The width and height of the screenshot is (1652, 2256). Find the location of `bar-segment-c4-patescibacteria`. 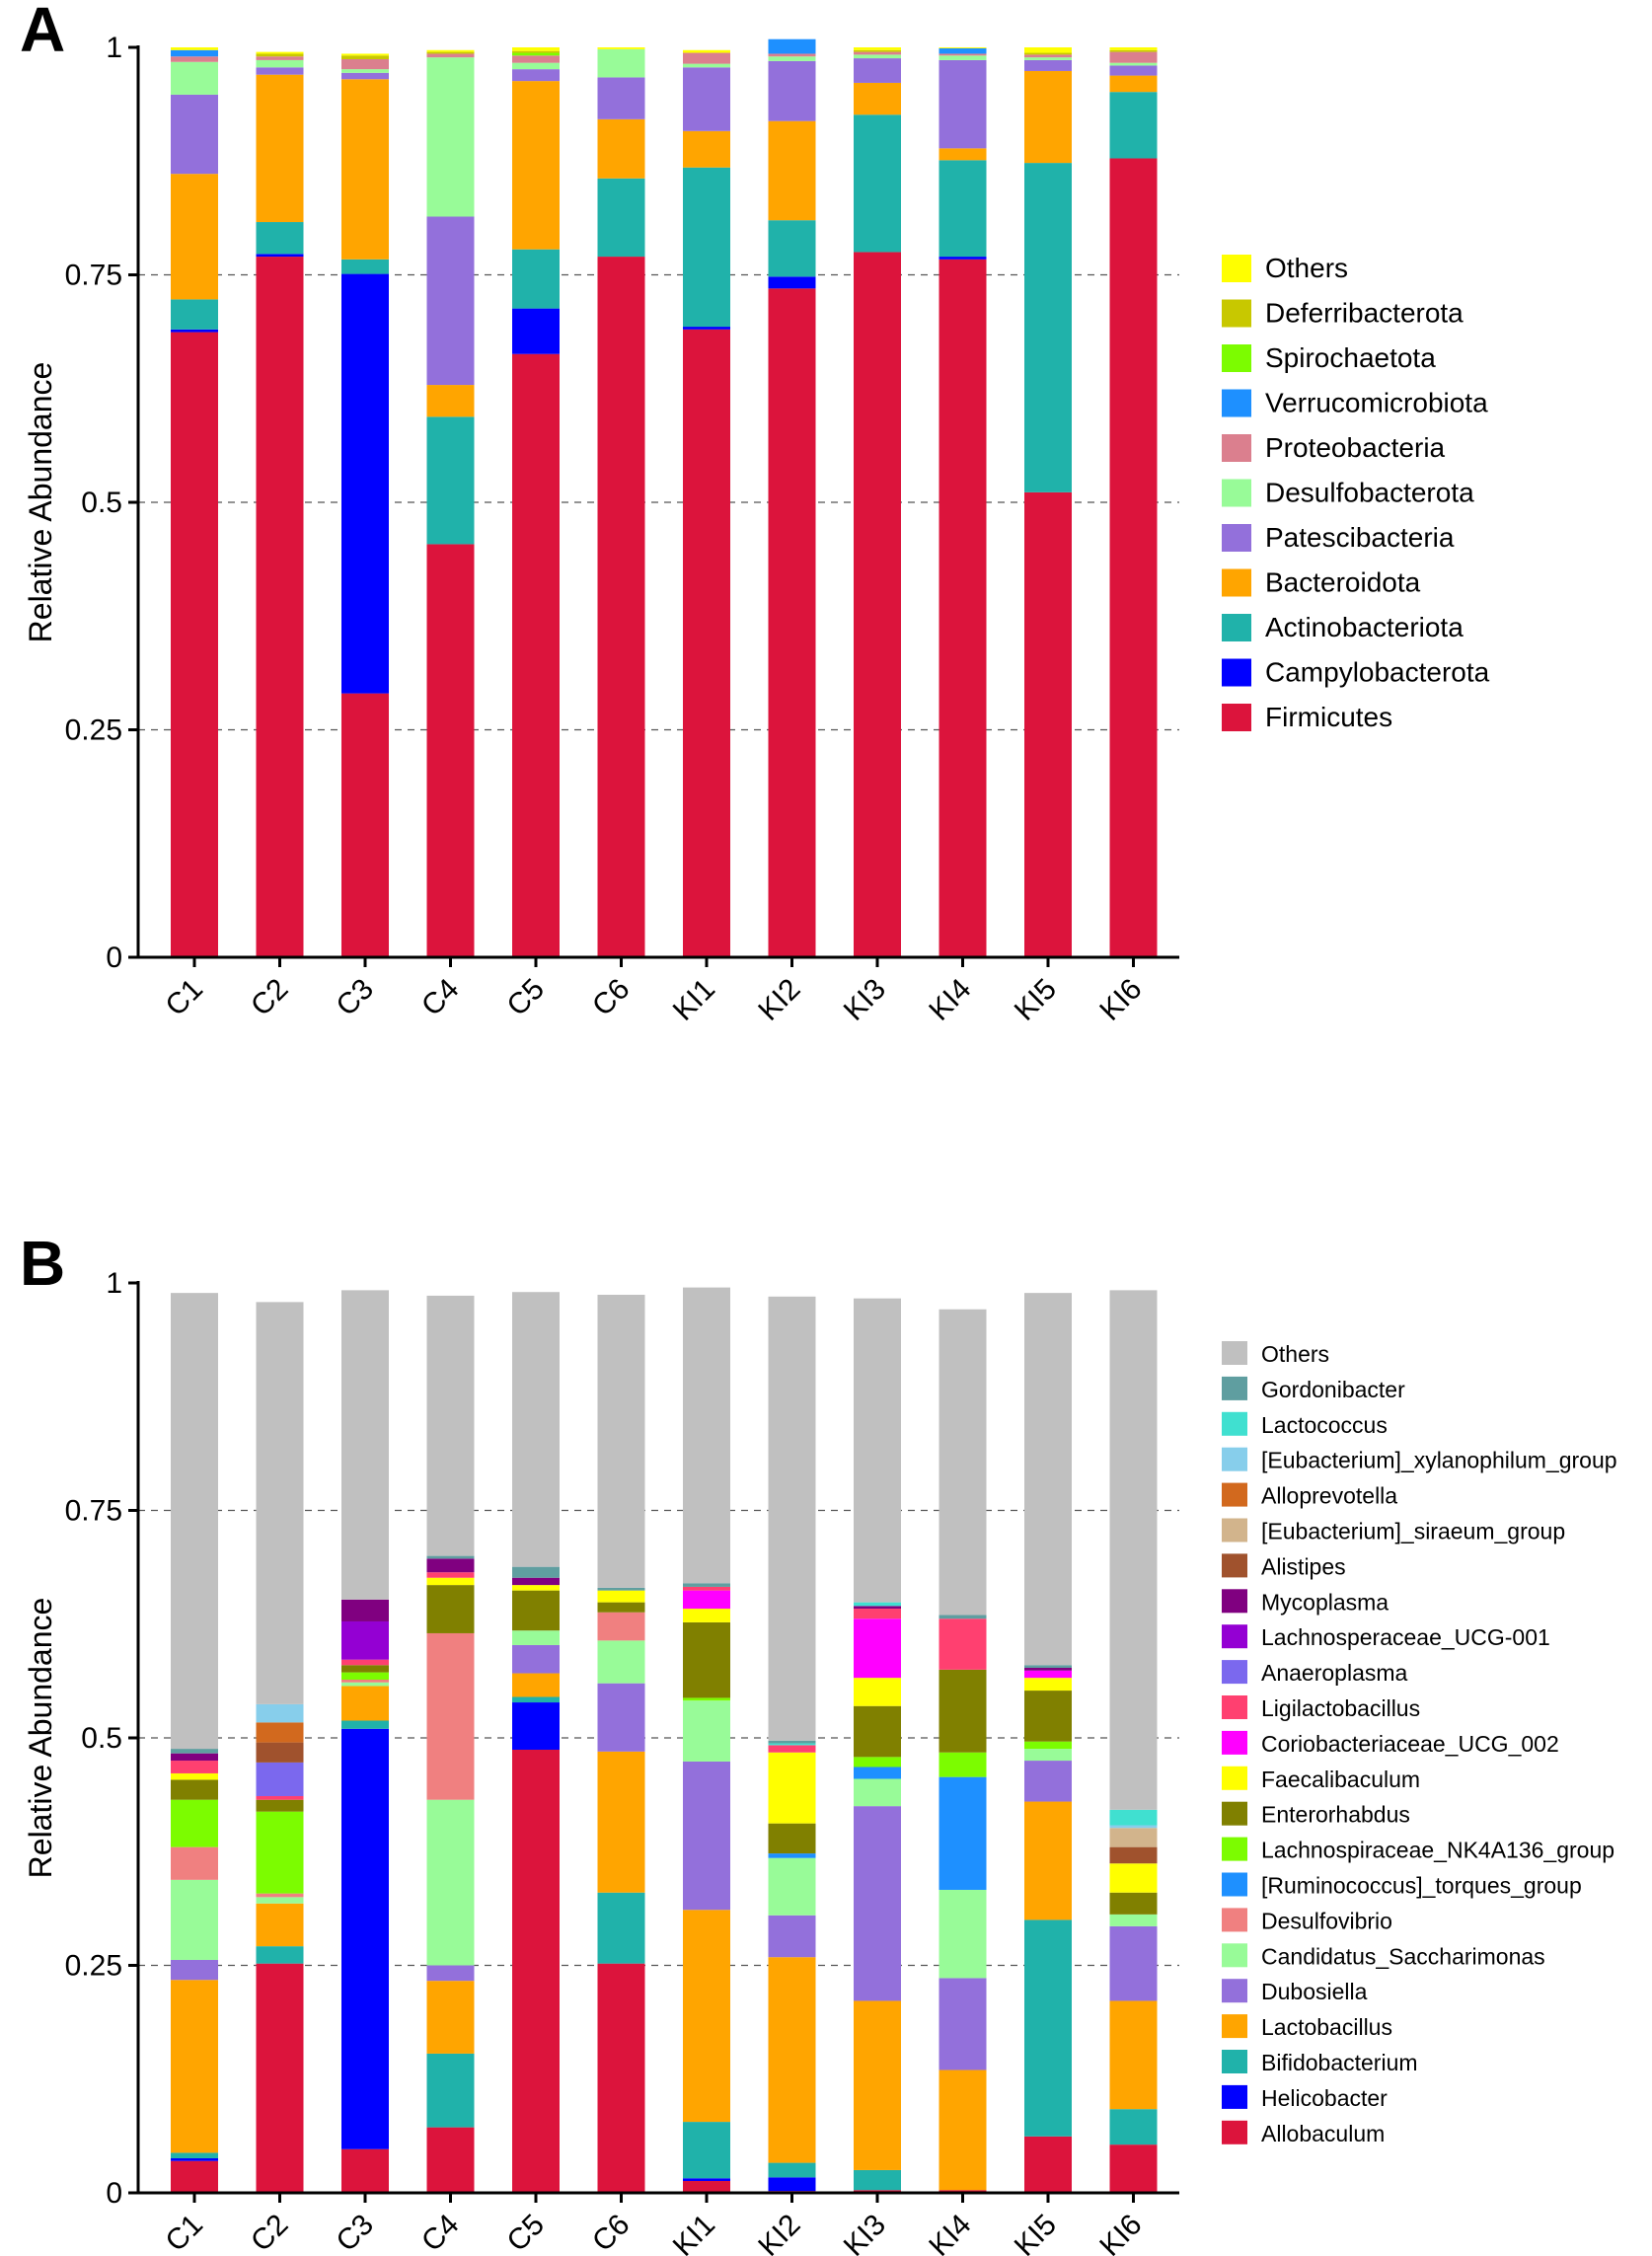

bar-segment-c4-patescibacteria is located at coordinates (450, 301).